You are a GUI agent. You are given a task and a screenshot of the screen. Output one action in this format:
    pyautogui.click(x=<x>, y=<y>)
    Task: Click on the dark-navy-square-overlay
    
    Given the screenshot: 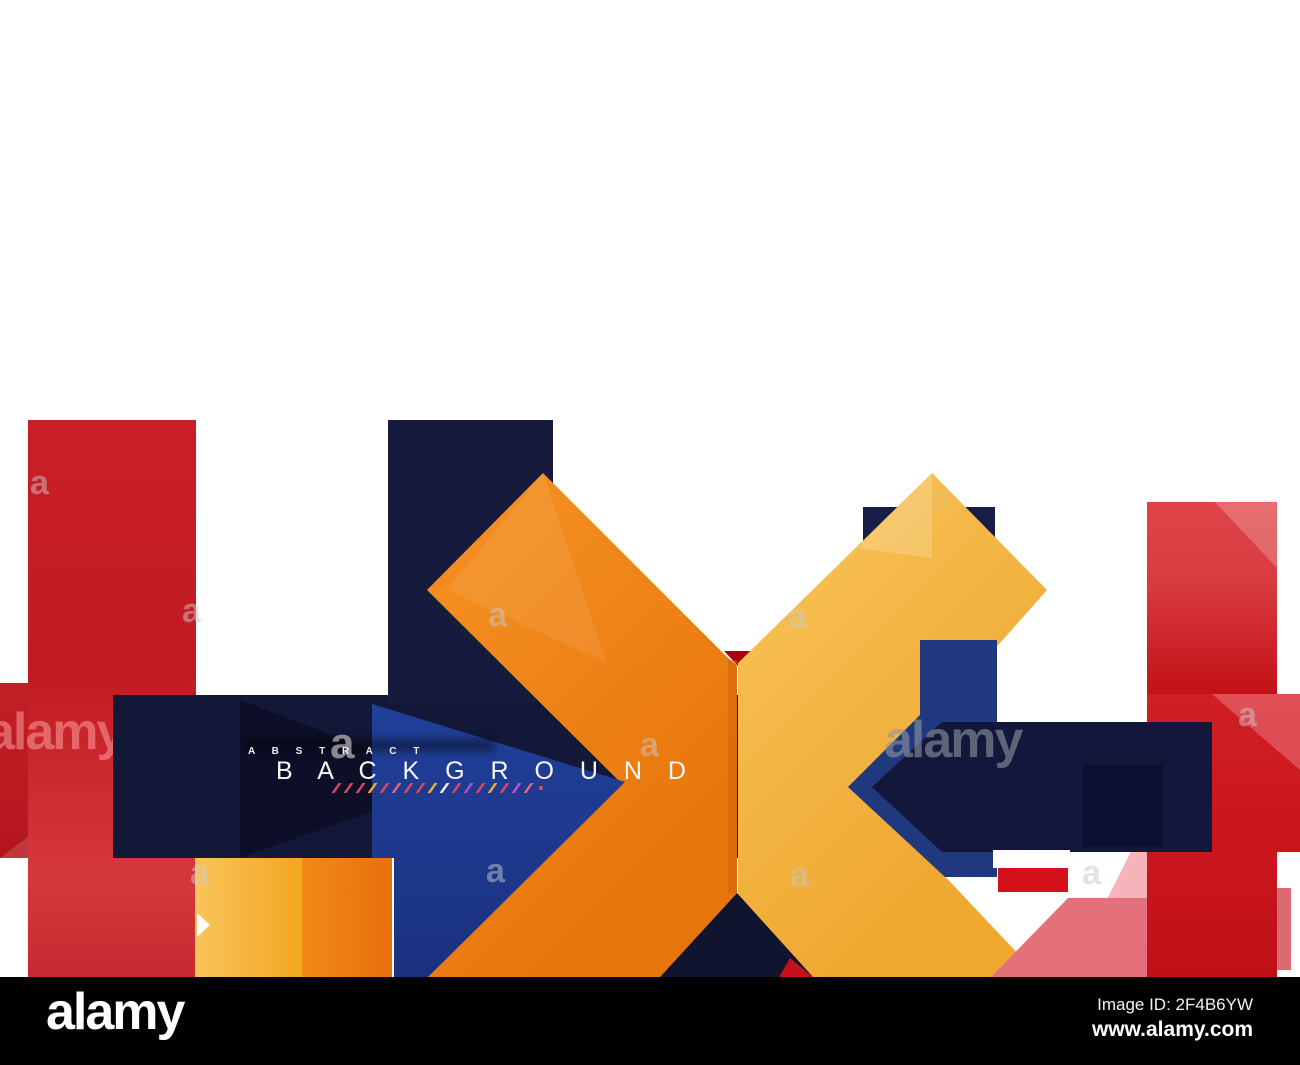 What is the action you would take?
    pyautogui.click(x=1123, y=806)
    